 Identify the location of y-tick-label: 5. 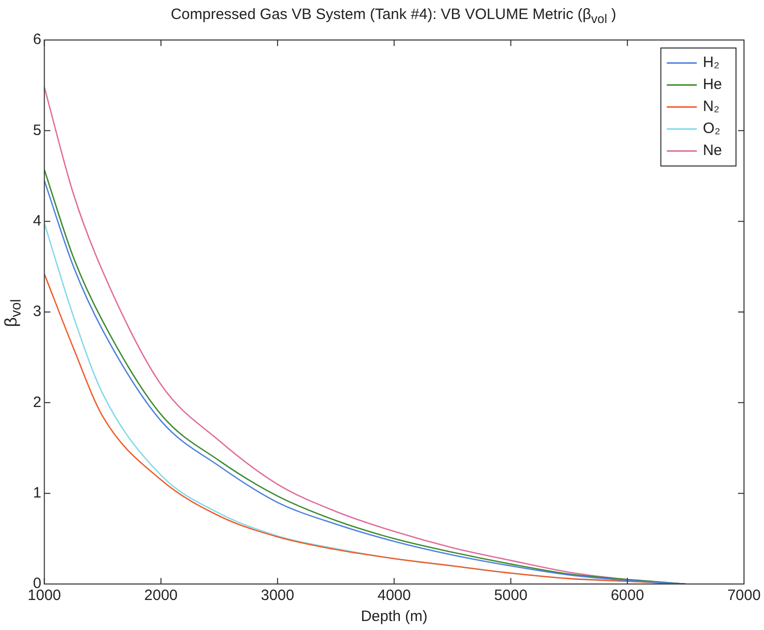
(37, 130).